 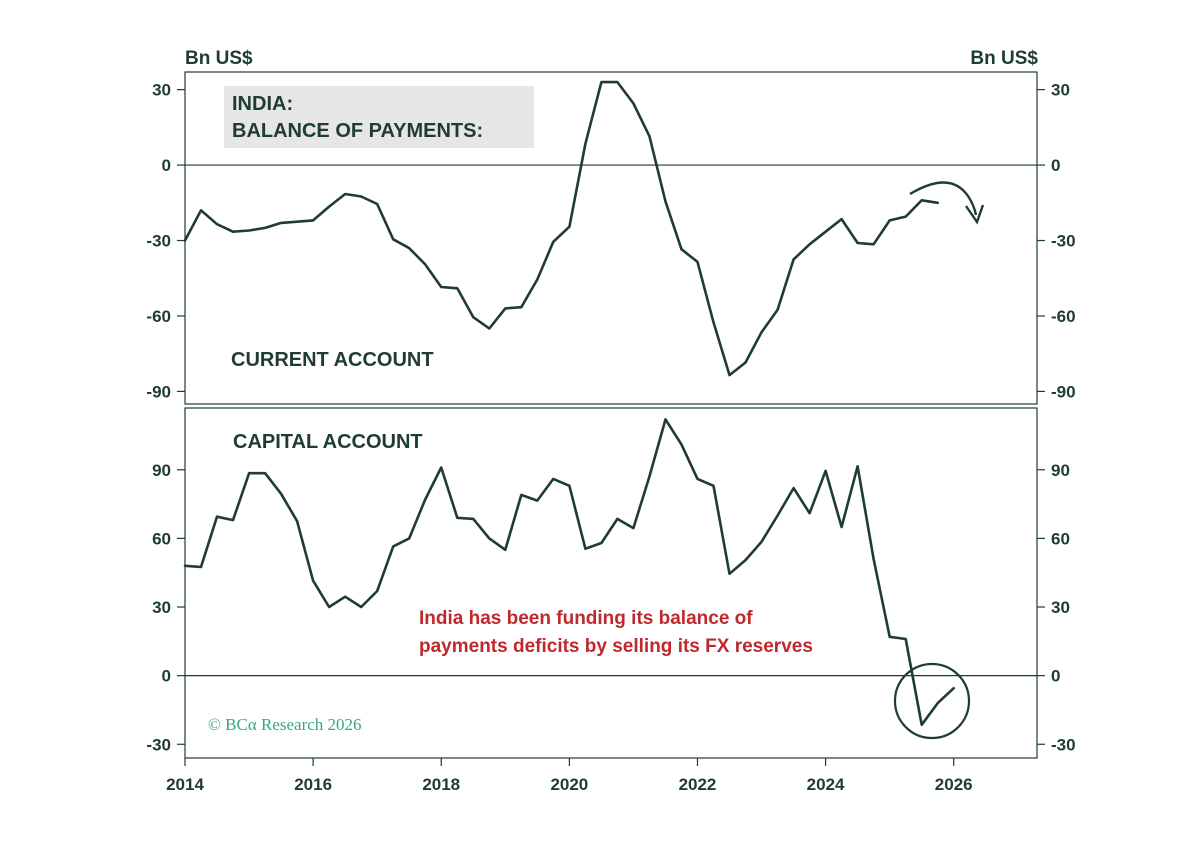 I want to click on y-tick-label-right: -90, so click(x=1063, y=391).